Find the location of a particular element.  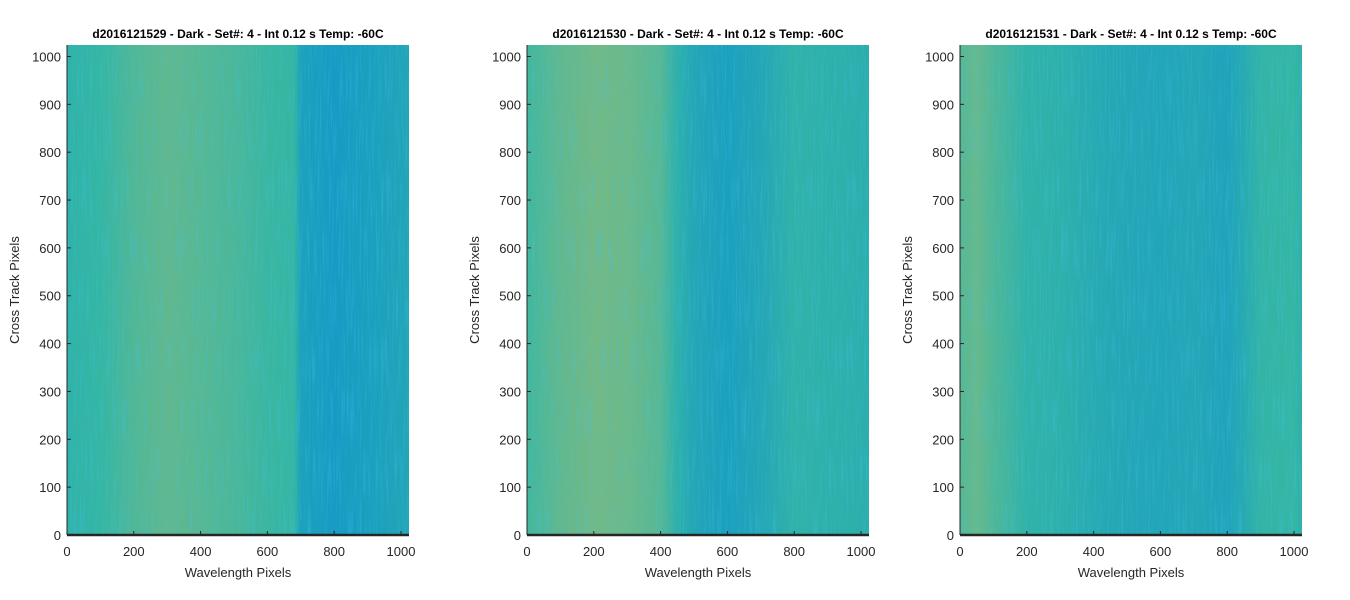

x-axis-label-2: Wavelength Pixels is located at coordinates (698, 572).